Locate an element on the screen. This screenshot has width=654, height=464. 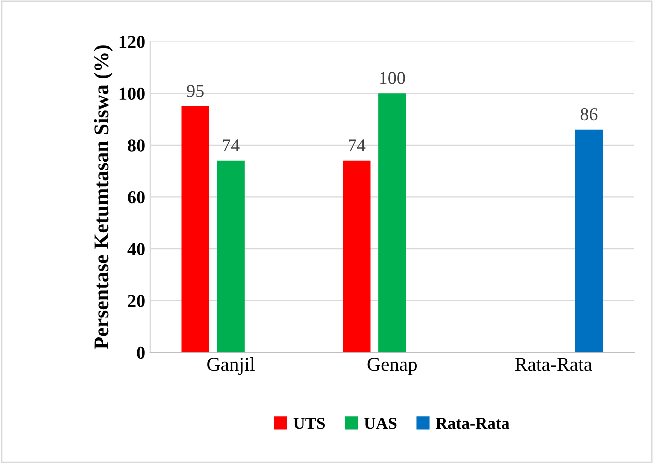
legend-label: UTS is located at coordinates (310, 424).